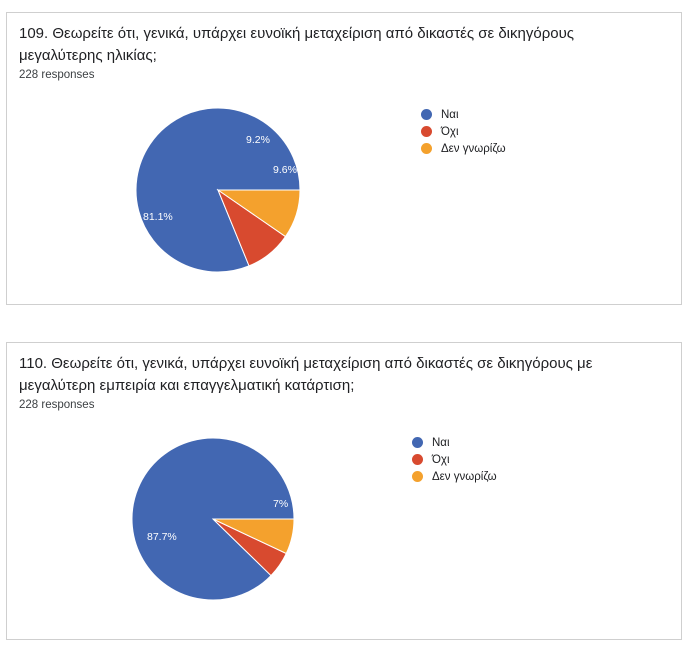 Image resolution: width=695 pixels, height=656 pixels. I want to click on slice-label-ochi: 9.2%, so click(258, 140).